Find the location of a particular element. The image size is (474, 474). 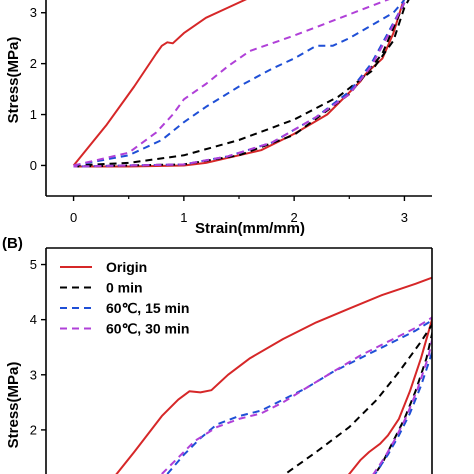

panel-a-x-axis-label: Strain(mm/mm) is located at coordinates (250, 228).